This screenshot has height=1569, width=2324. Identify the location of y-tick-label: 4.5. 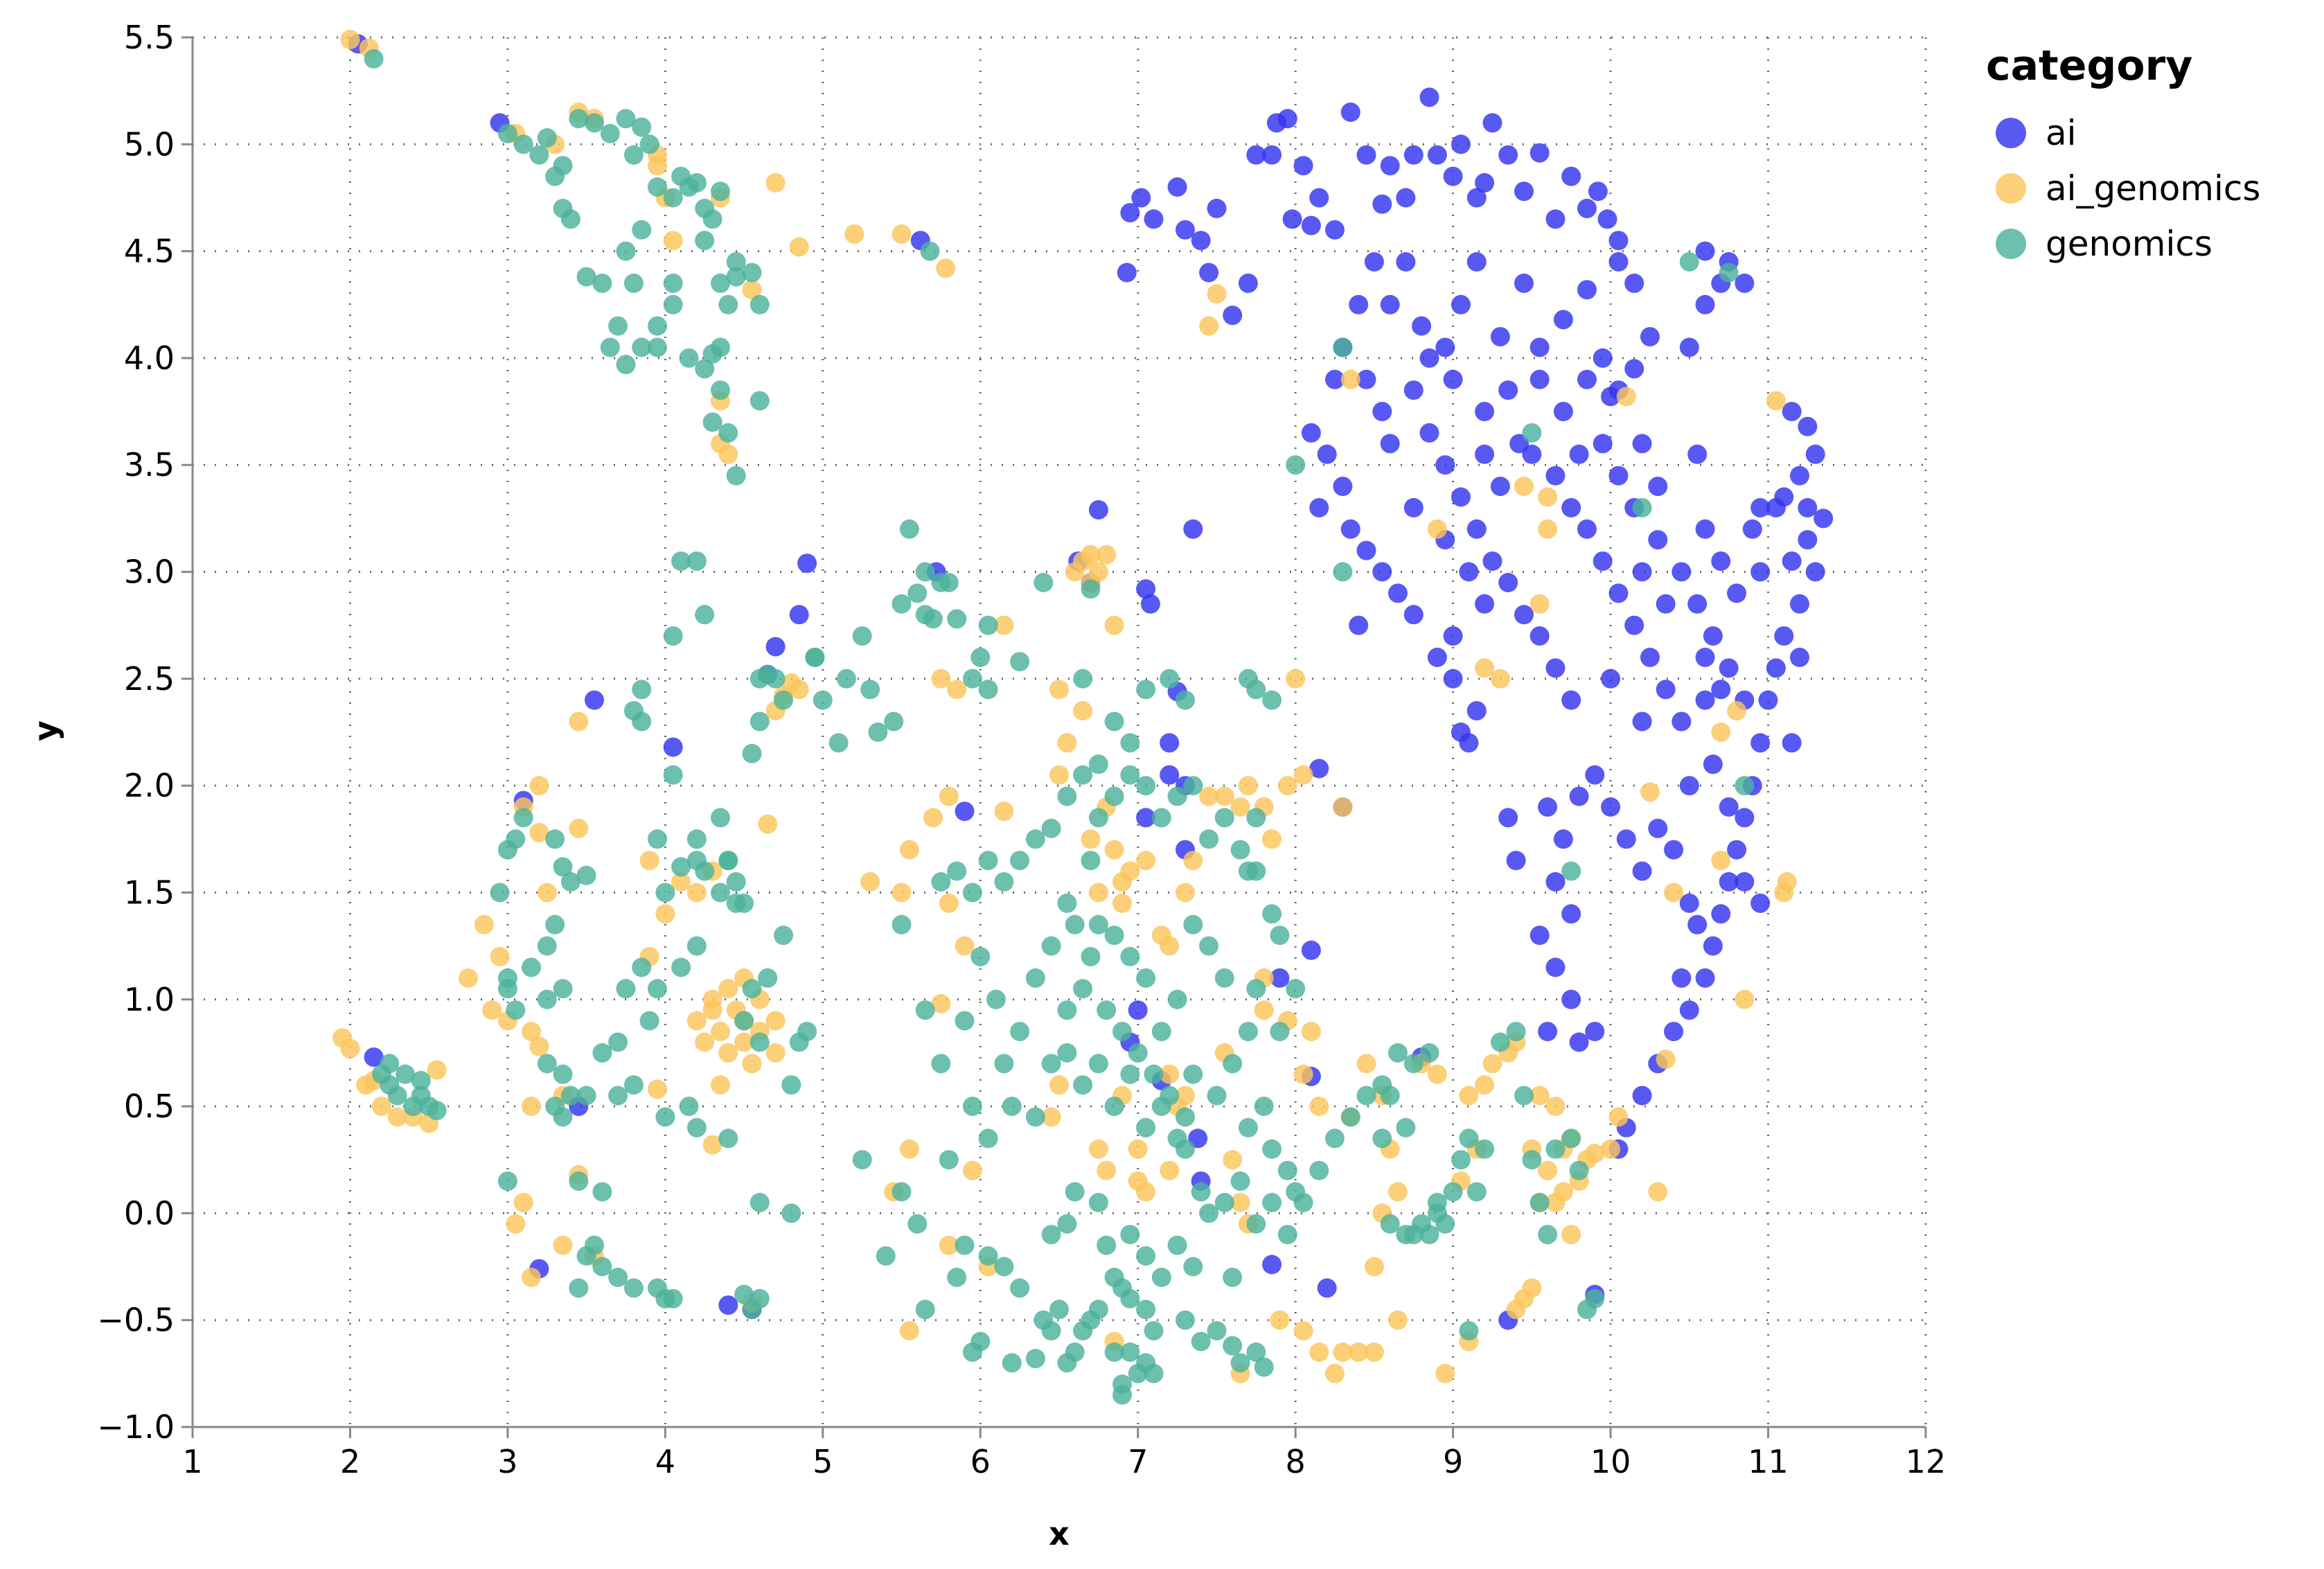
(149, 251).